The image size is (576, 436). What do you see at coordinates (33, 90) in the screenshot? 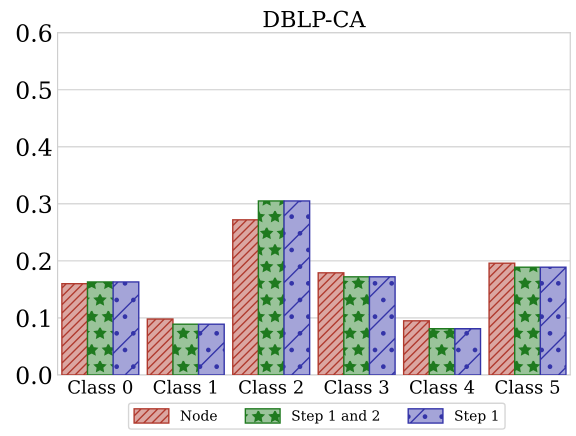
I see `y-tick-label: 0.5` at bounding box center [33, 90].